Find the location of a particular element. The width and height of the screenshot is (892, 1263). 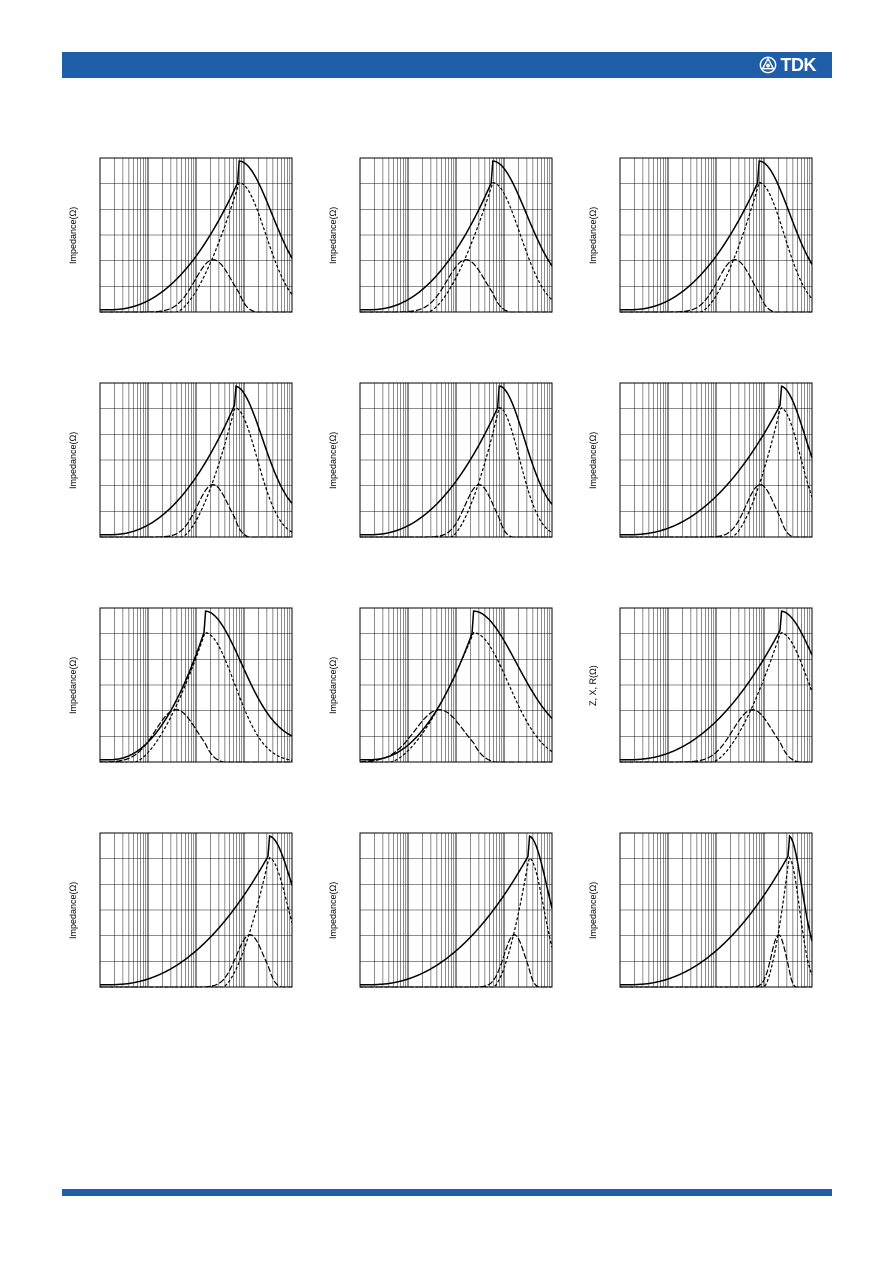

brand-name: TDK is located at coordinates (798, 65).